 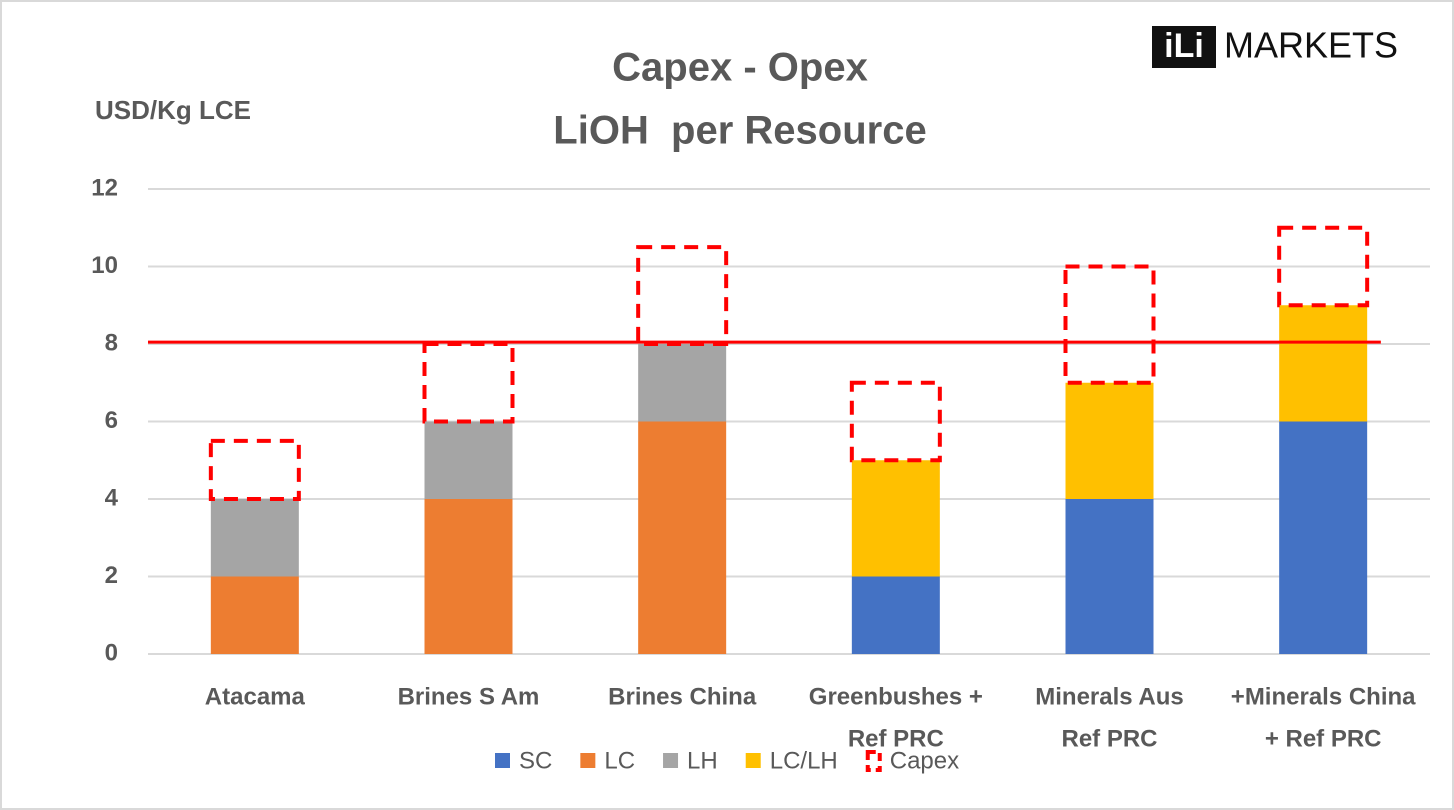 What do you see at coordinates (702, 760) in the screenshot?
I see `legend-label: LH` at bounding box center [702, 760].